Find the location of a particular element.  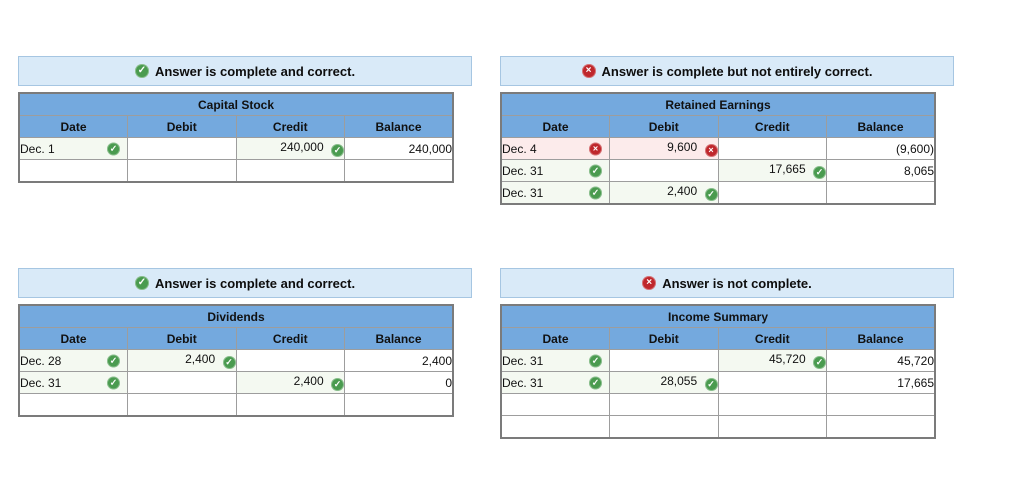

balance-value: 2,400 is located at coordinates (436, 360).